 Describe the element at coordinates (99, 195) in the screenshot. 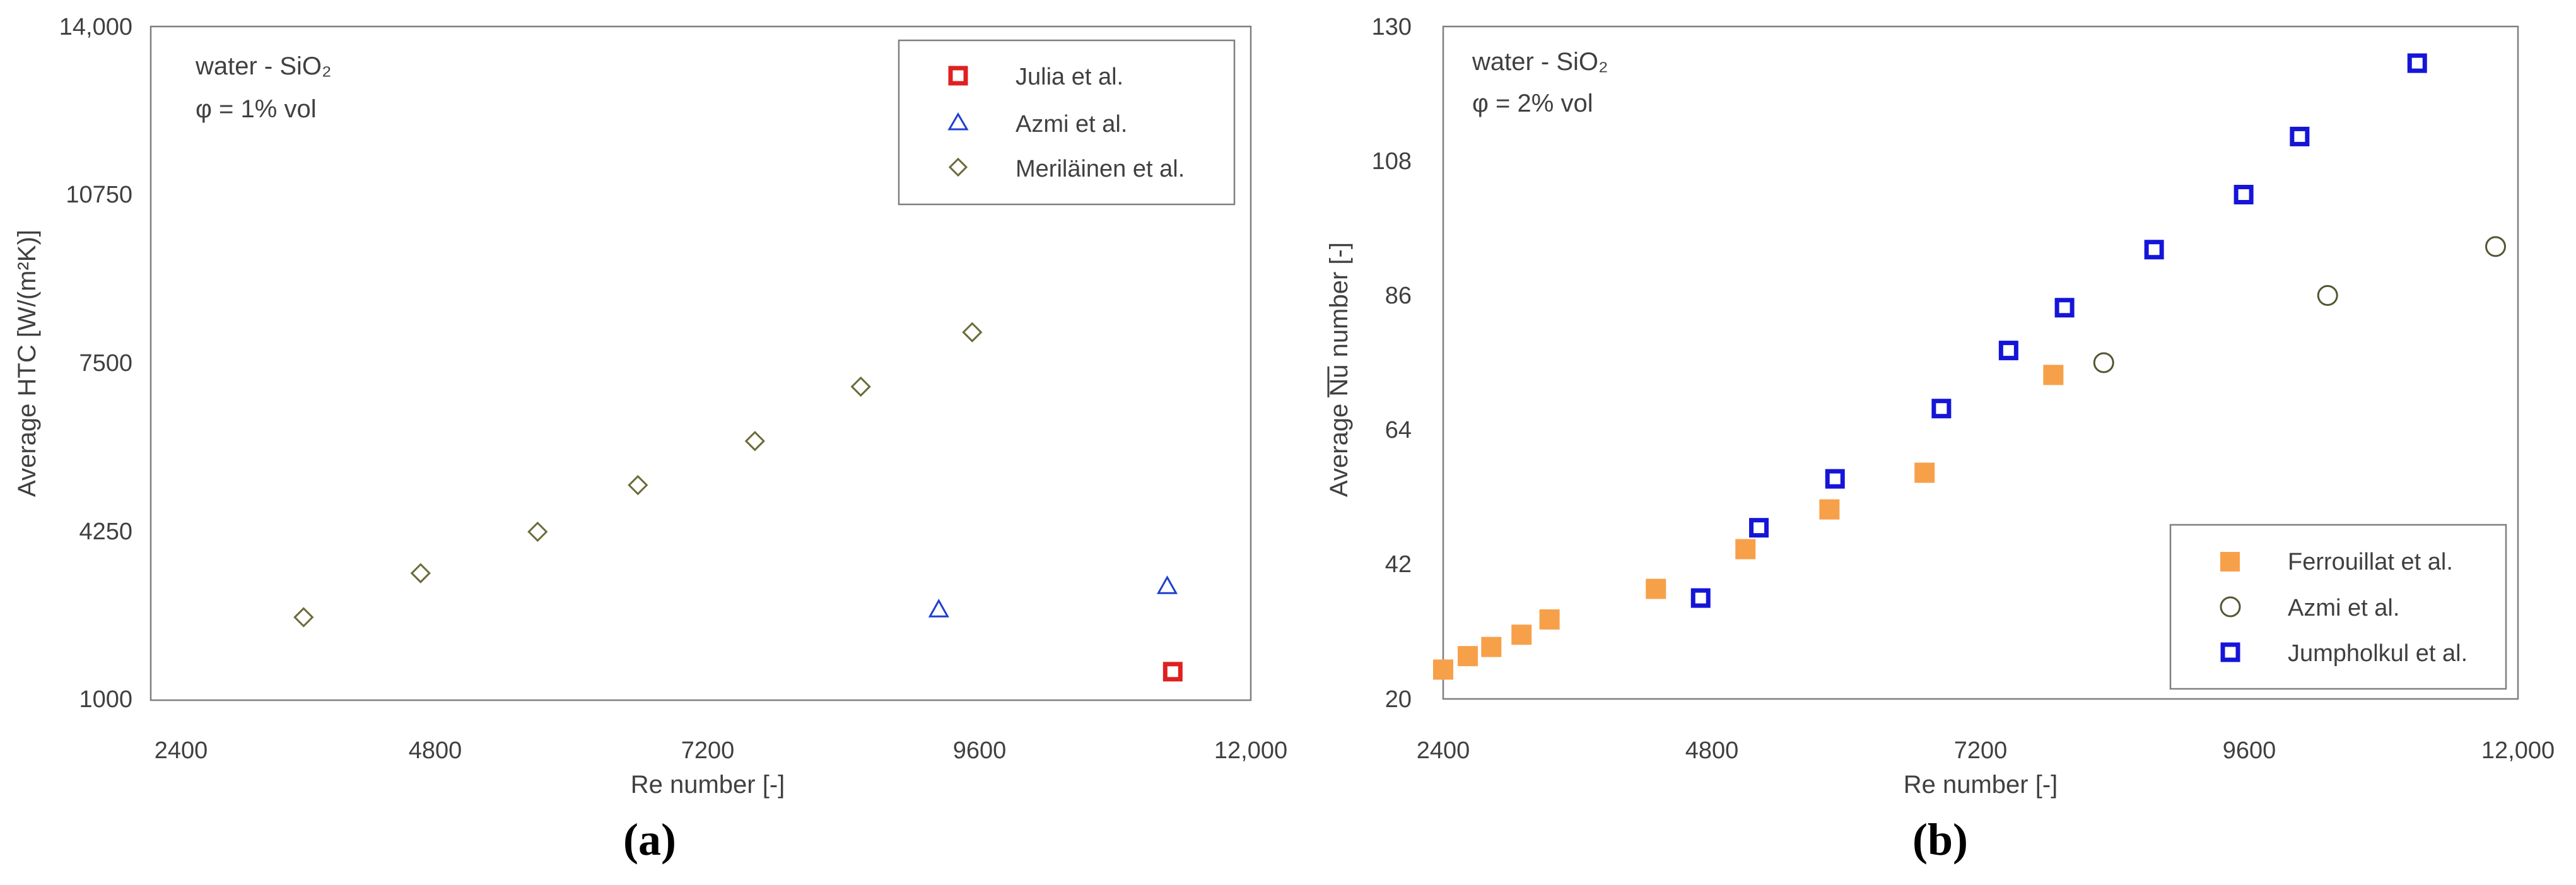

I see `y-tick-label: 10750` at that location.